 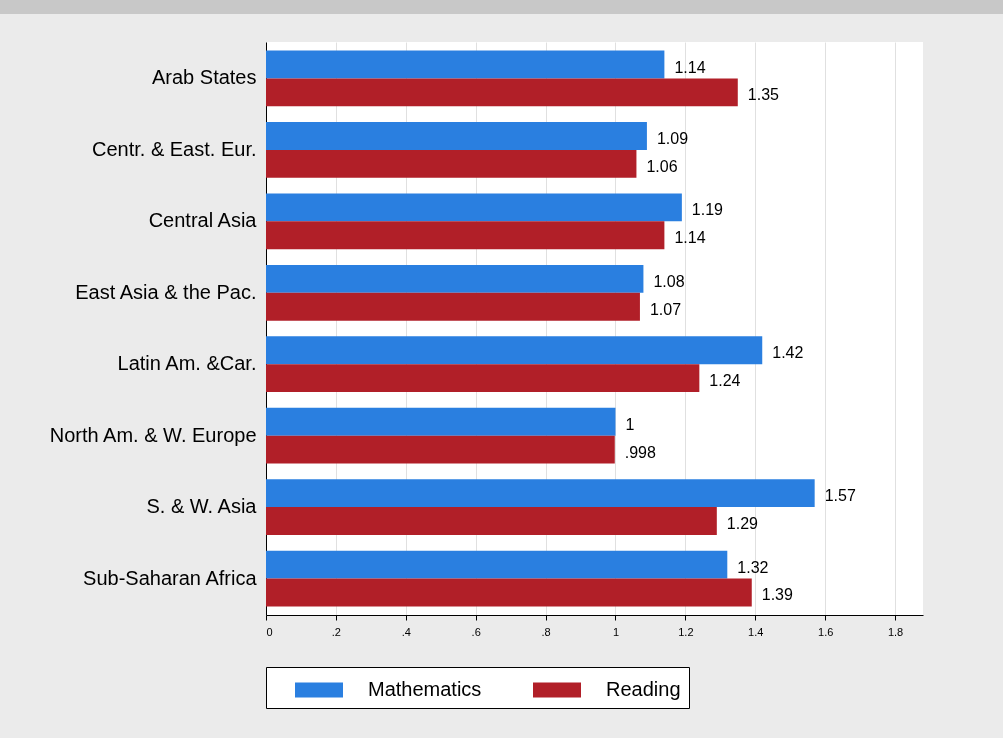 What do you see at coordinates (187, 363) in the screenshot?
I see `y-tick-label: Latin Am. &Car.` at bounding box center [187, 363].